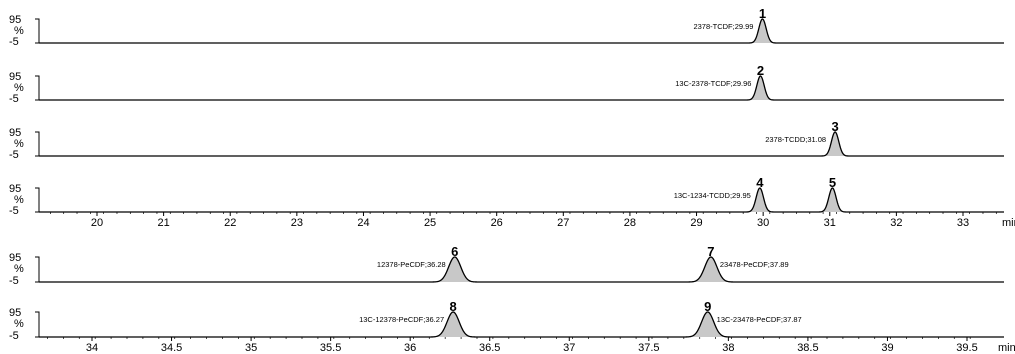  What do you see at coordinates (710, 251) in the screenshot?
I see `peak-number: 7` at bounding box center [710, 251].